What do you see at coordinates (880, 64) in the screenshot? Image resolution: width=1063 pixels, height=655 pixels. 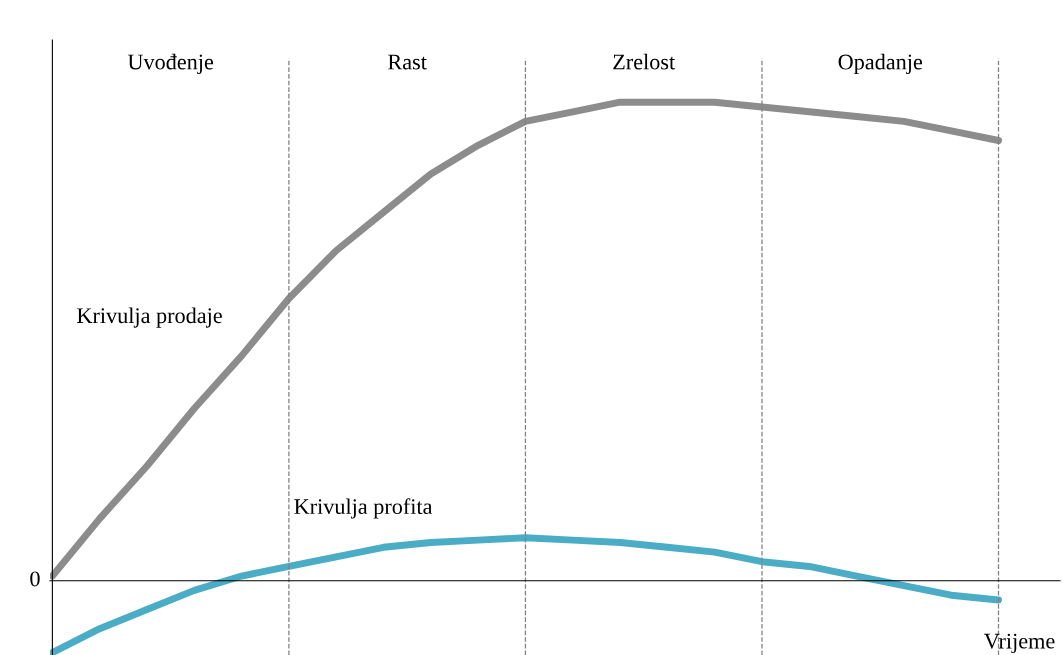 I see `text: Opadanje` at bounding box center [880, 64].